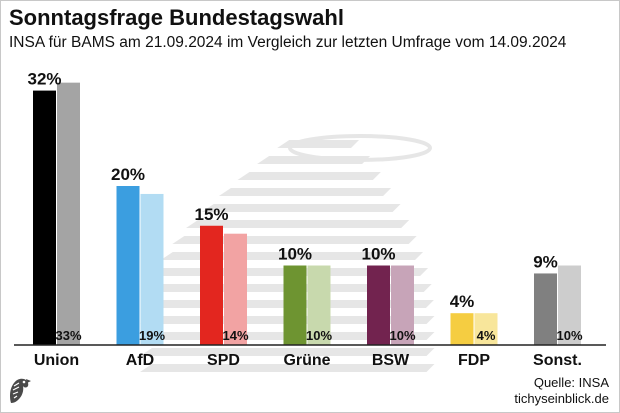 The height and width of the screenshot is (413, 620). I want to click on category-label-4: BSW, so click(391, 360).